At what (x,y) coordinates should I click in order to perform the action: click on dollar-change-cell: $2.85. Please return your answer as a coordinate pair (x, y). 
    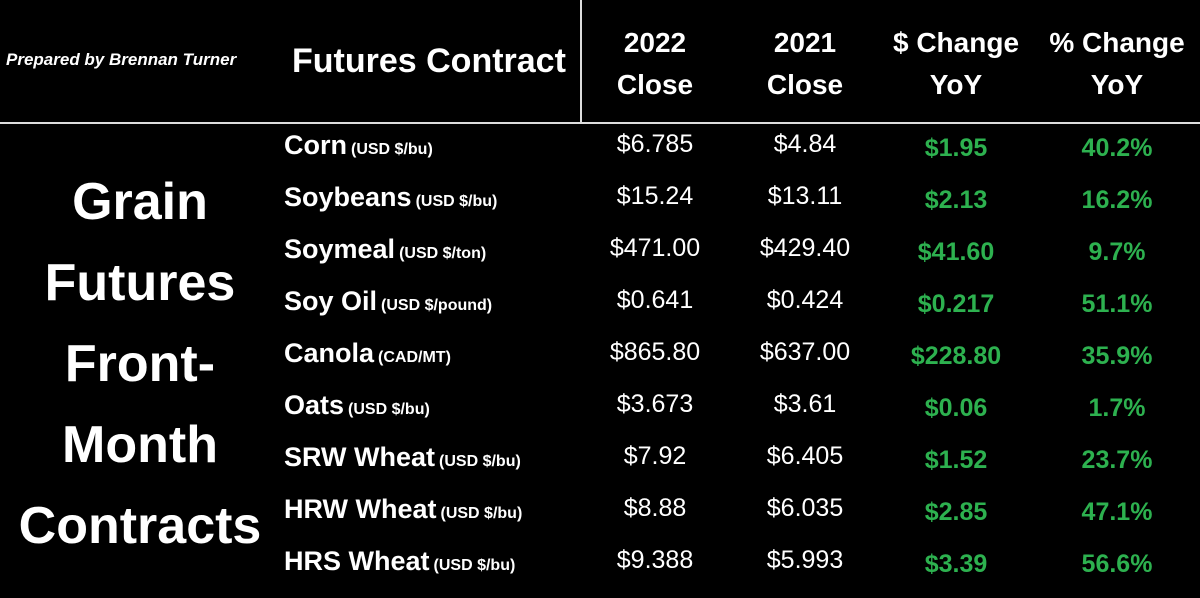
    Looking at the image, I should click on (956, 512).